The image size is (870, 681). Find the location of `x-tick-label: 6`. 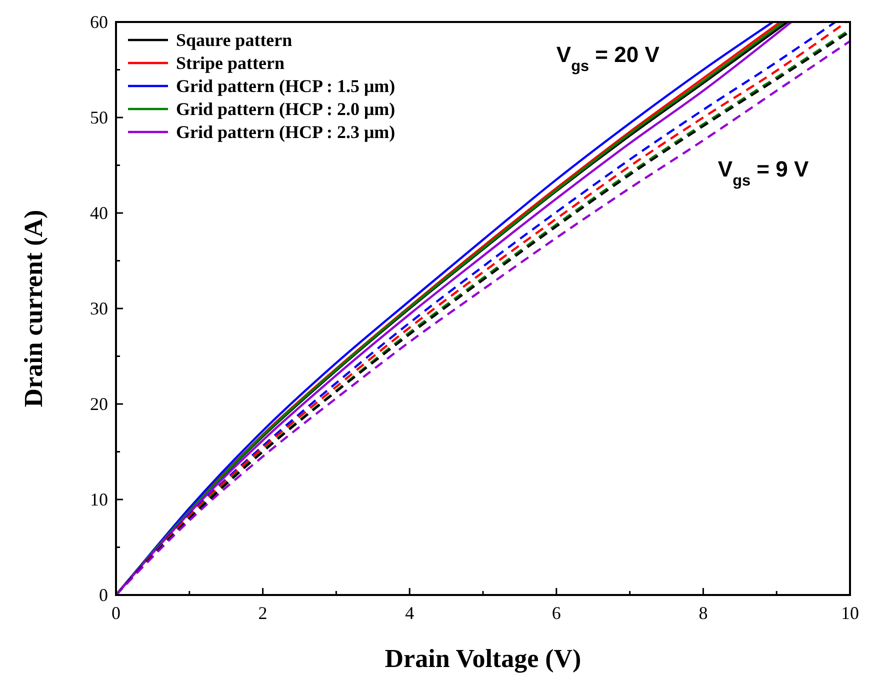

x-tick-label: 6 is located at coordinates (556, 613).